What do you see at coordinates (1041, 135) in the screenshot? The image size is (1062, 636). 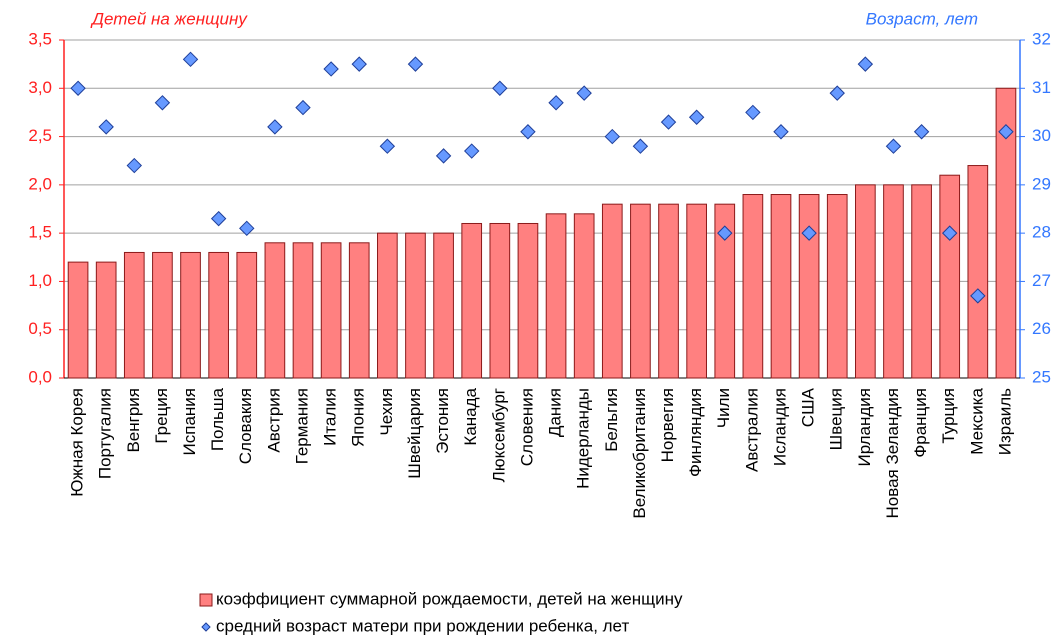 I see `y2-tick-label: 30` at bounding box center [1041, 135].